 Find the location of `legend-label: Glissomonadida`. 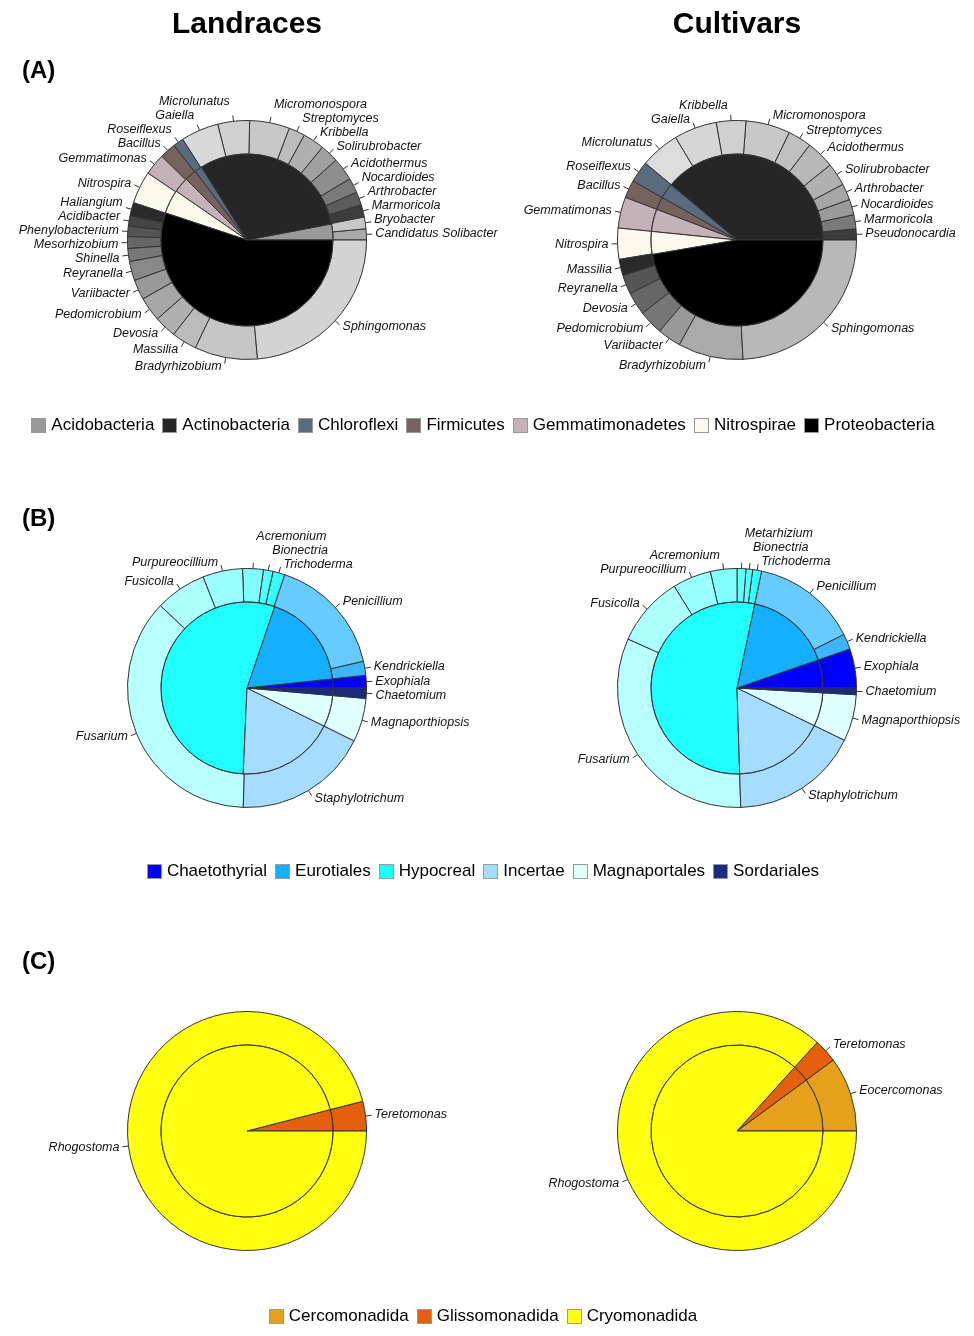

legend-label: Glissomonadida is located at coordinates (497, 1315).